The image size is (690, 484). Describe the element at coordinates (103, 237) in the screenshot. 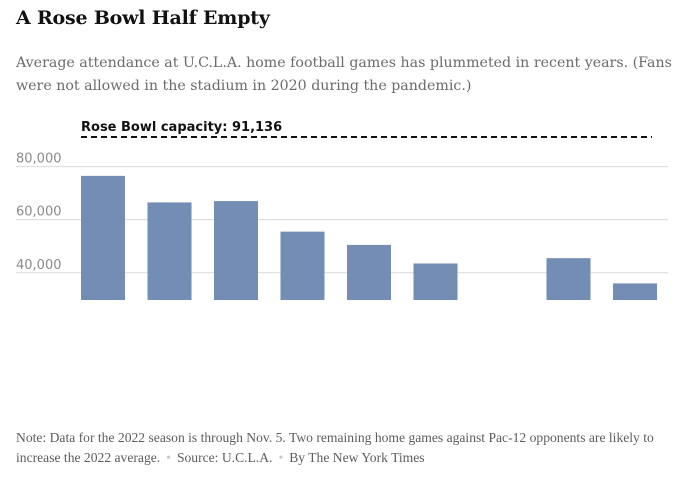

I see `bar-2014` at that location.